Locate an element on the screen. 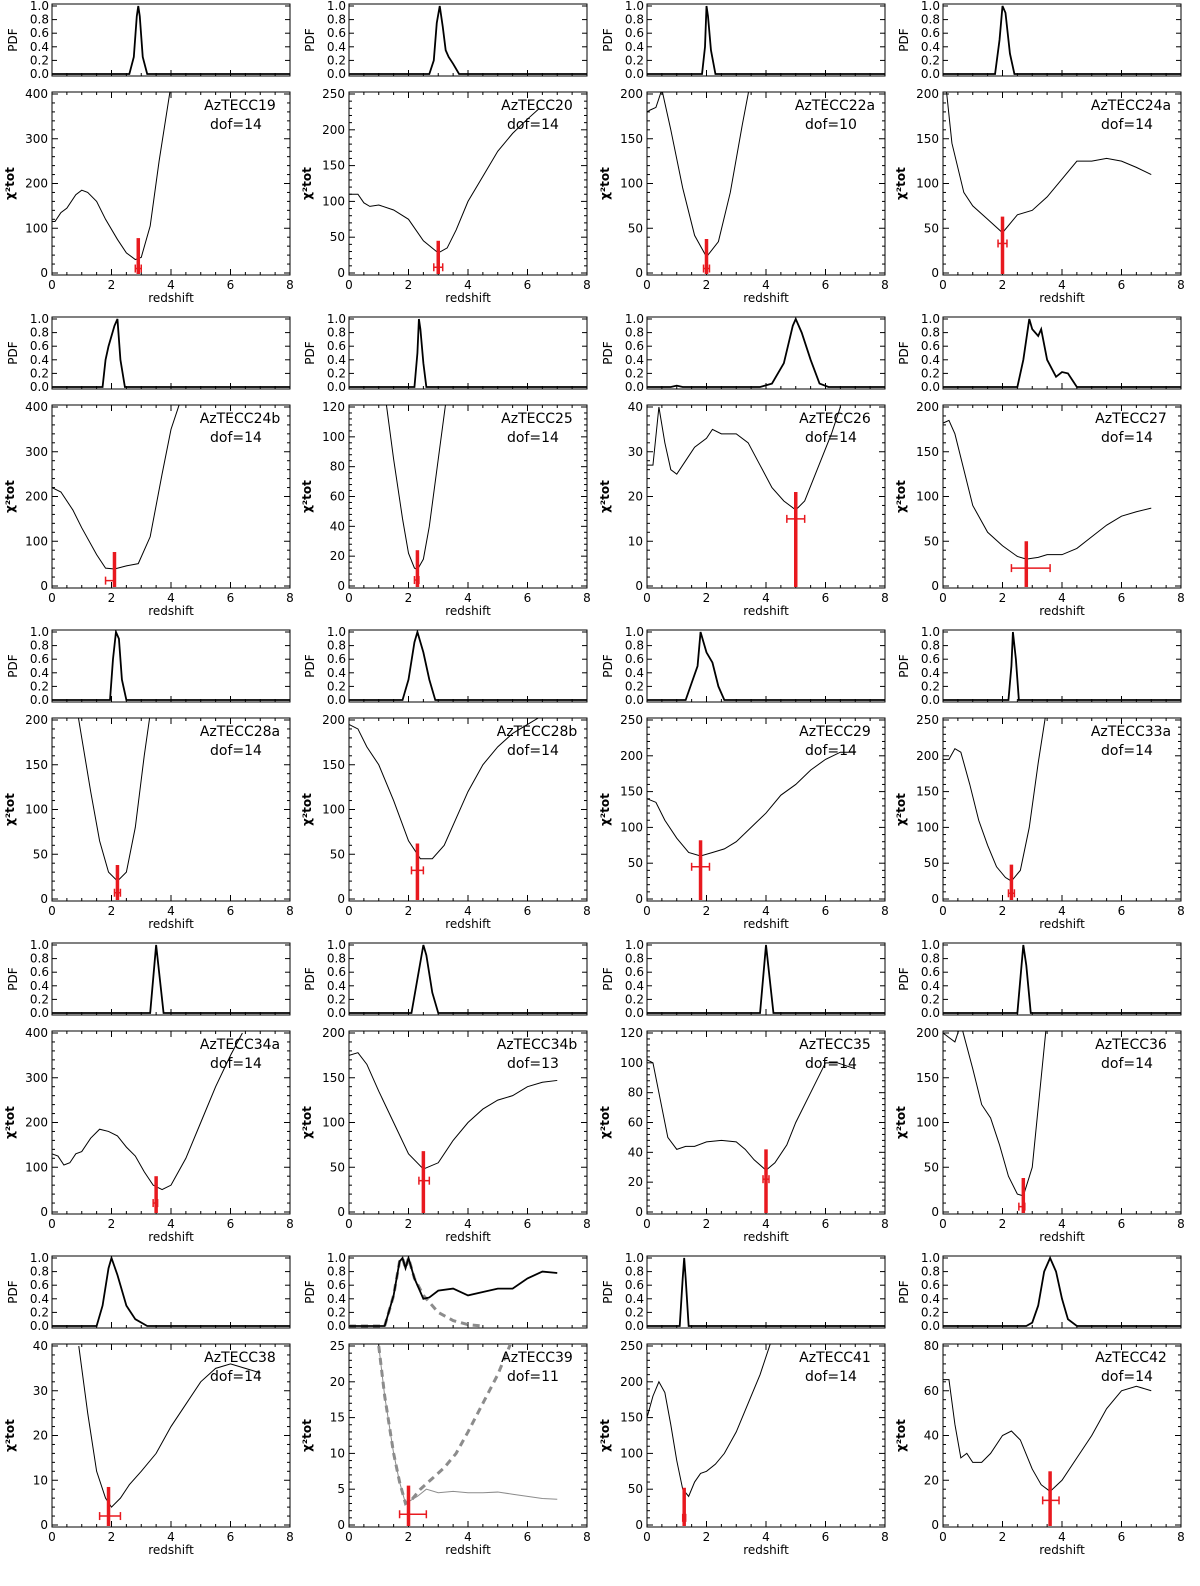 The height and width of the screenshot is (1586, 1200). chi-tick-label: 400 is located at coordinates (36, 94).